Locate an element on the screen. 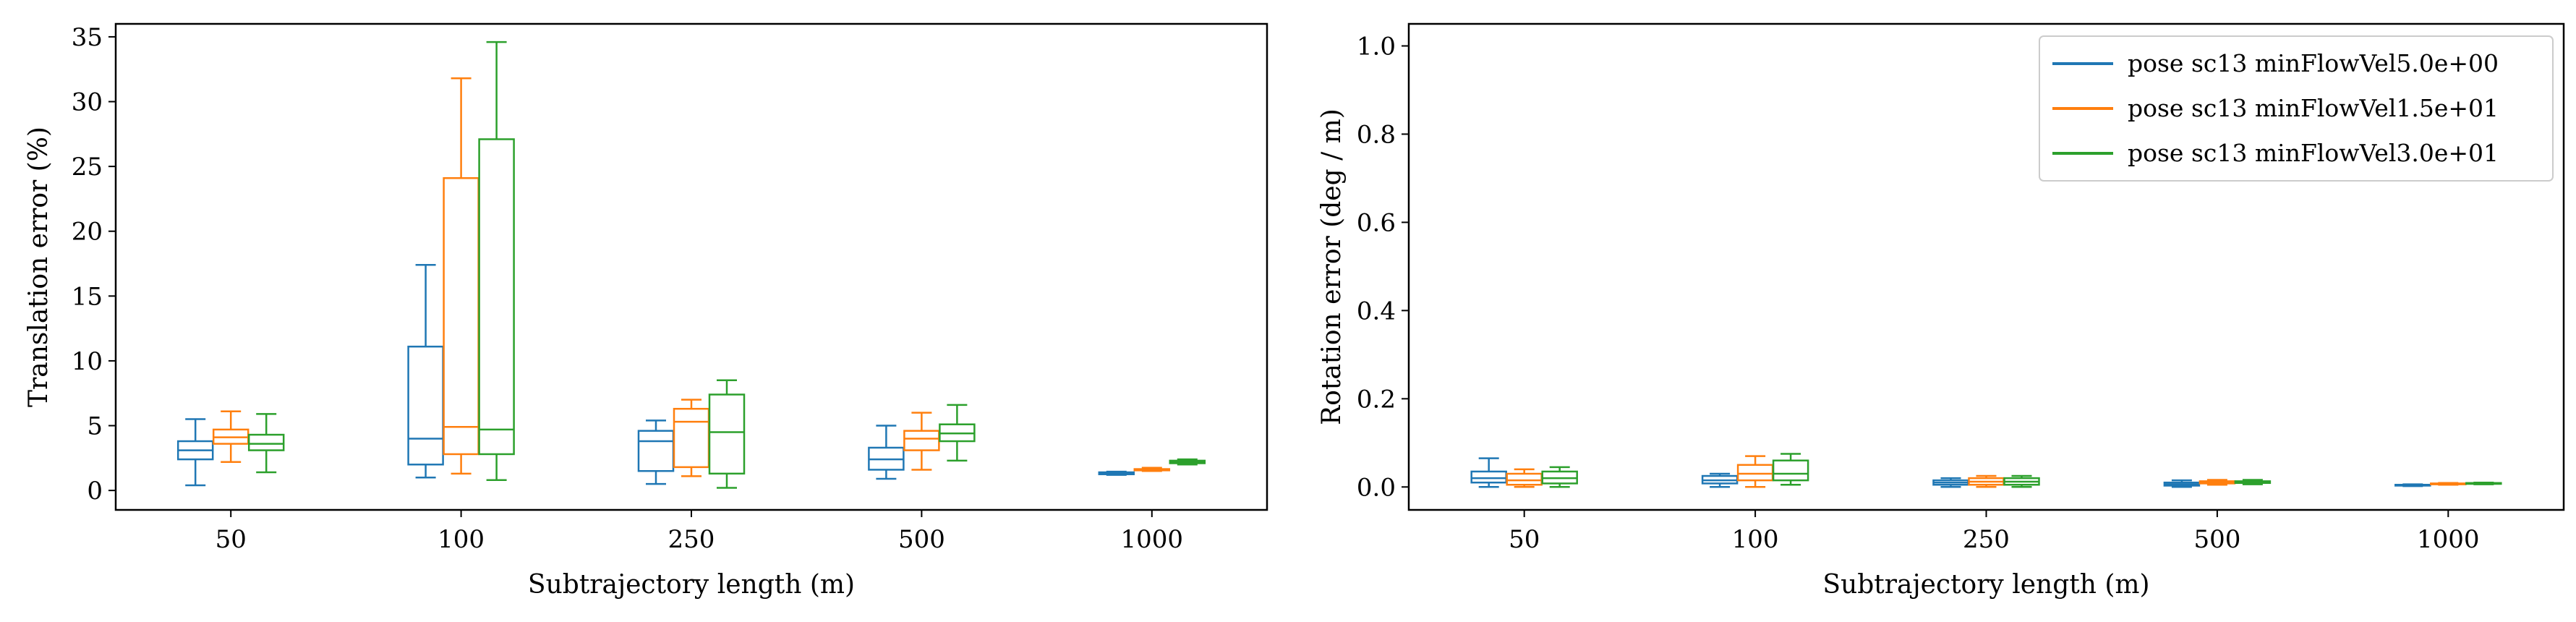  legend-label: pose sc13 minFlowVel5.0e+00 is located at coordinates (2313, 63).